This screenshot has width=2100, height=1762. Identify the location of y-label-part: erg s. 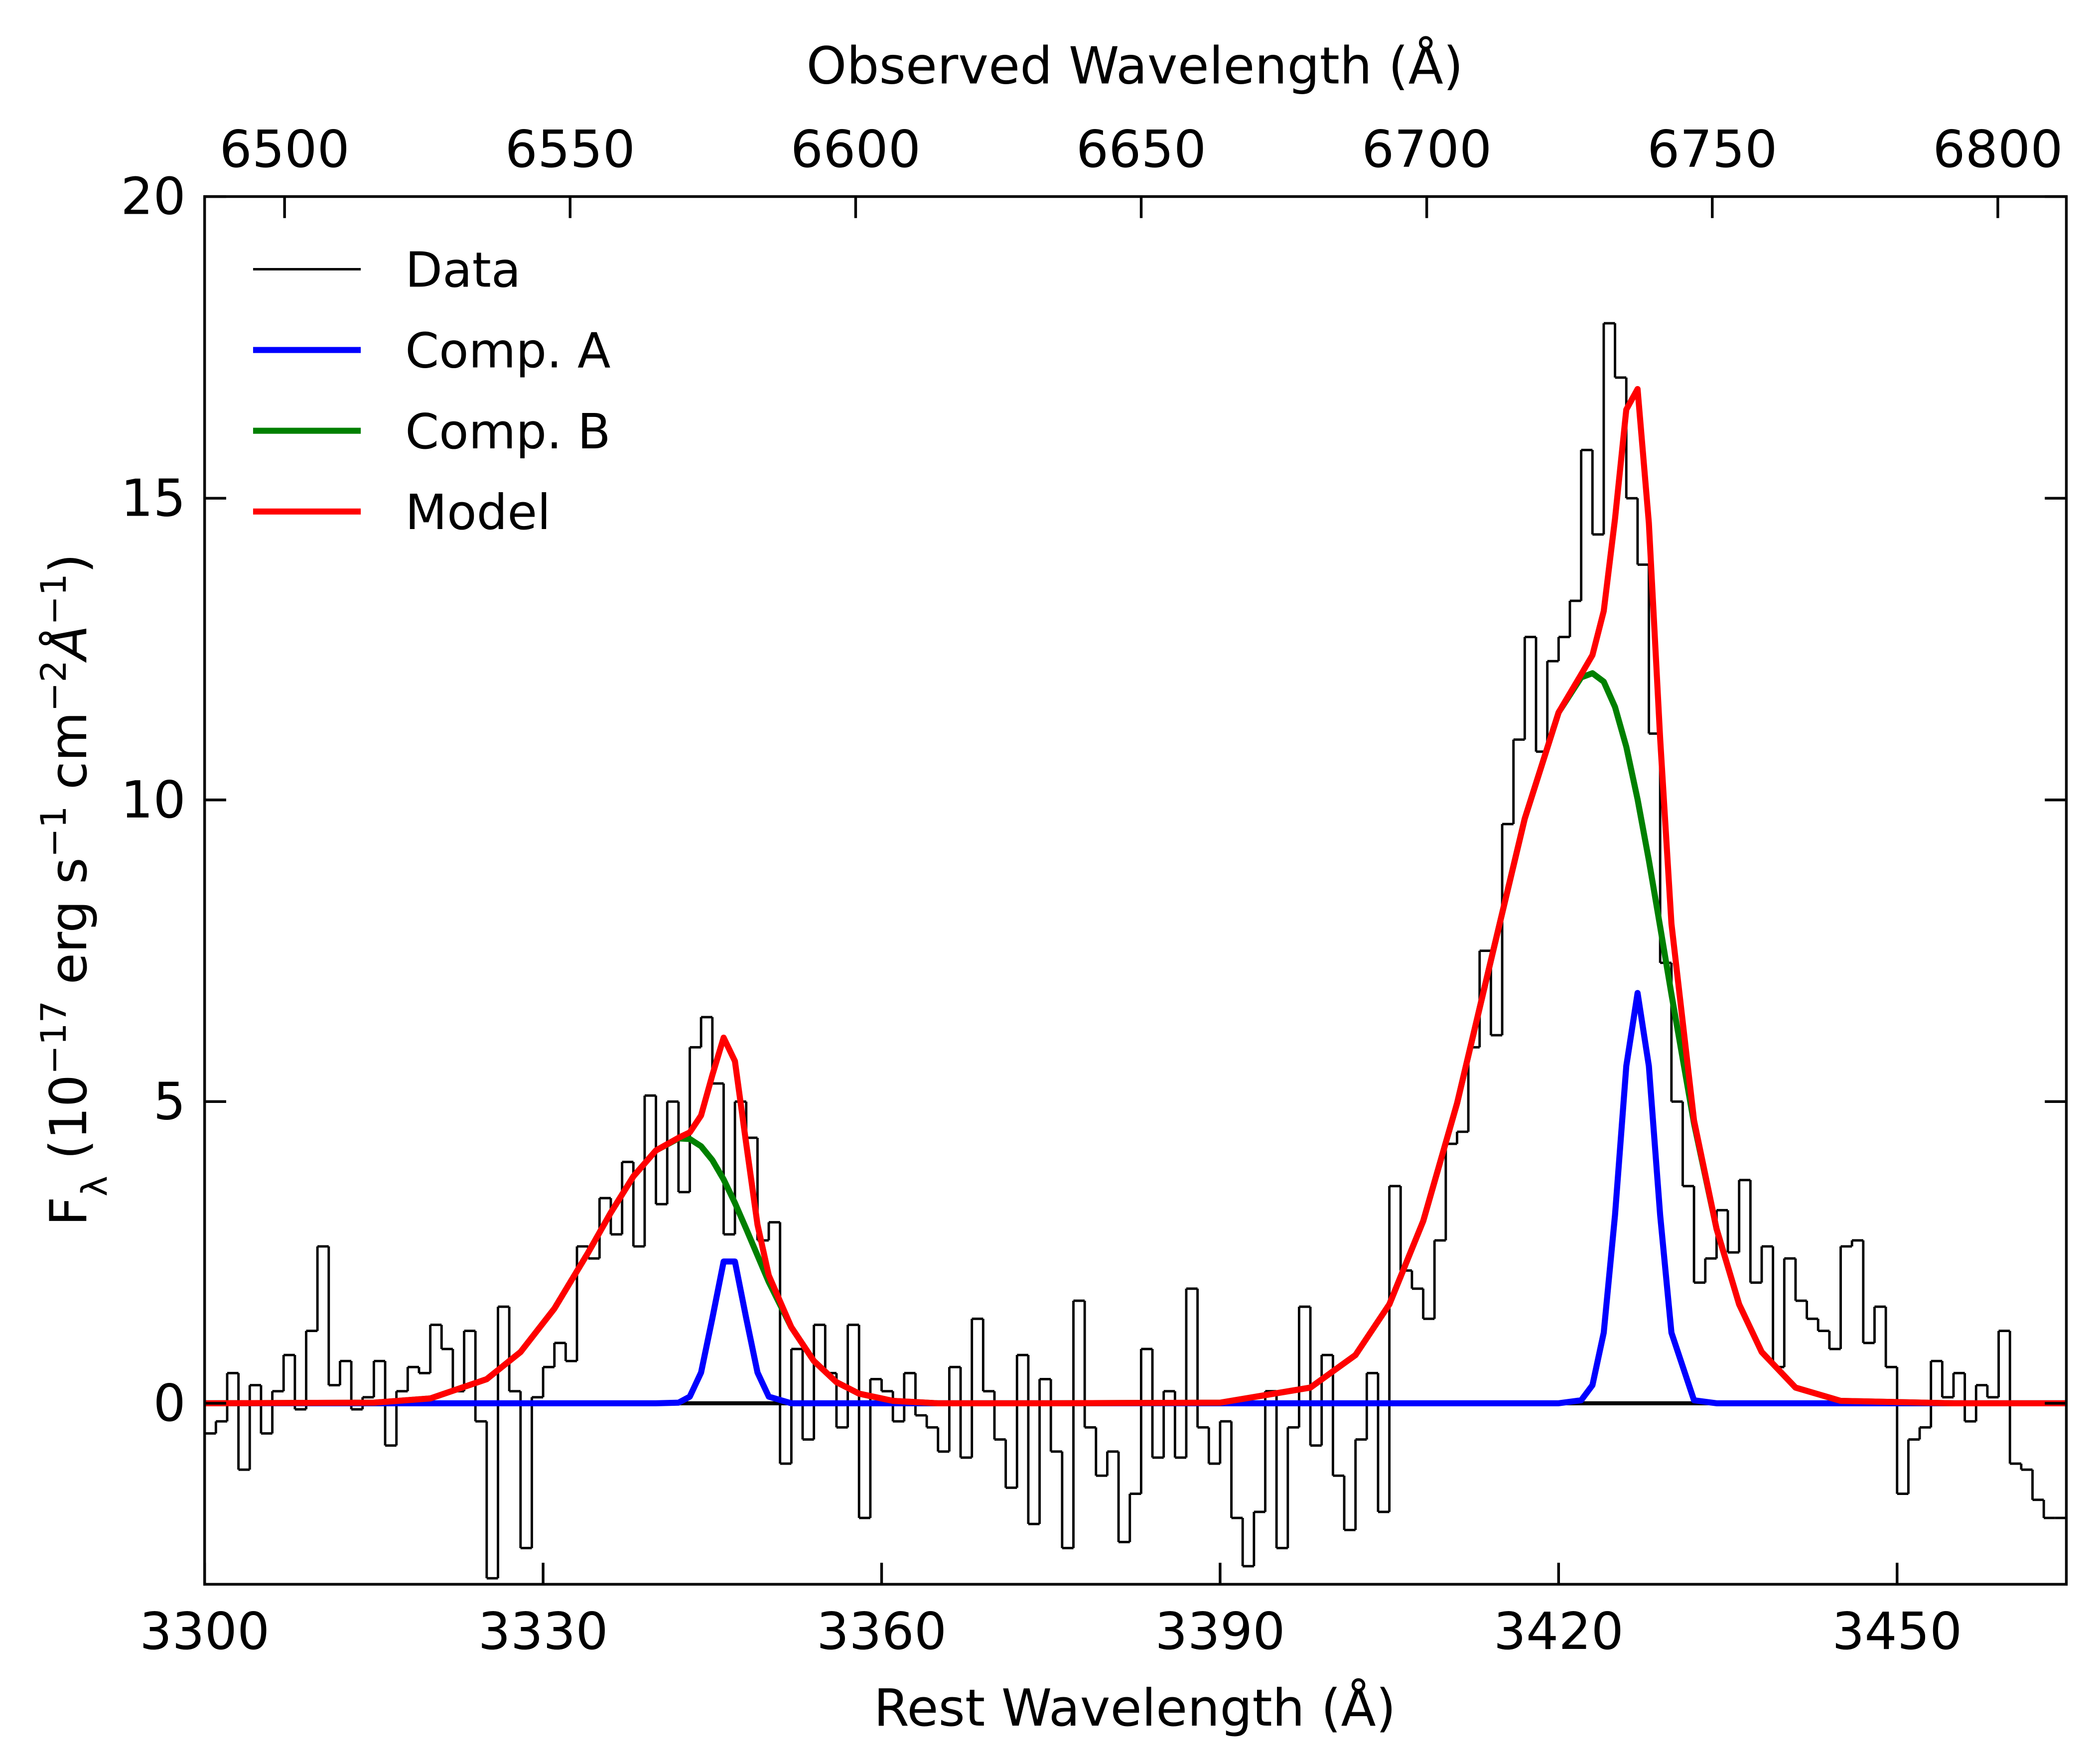
(69, 928).